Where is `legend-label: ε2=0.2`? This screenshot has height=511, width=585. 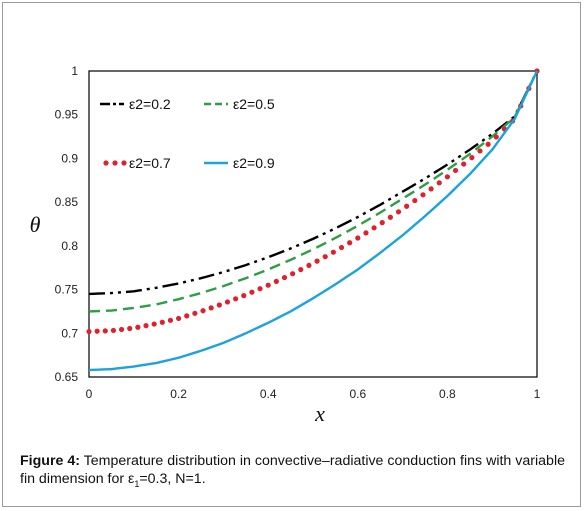 legend-label: ε2=0.2 is located at coordinates (150, 104).